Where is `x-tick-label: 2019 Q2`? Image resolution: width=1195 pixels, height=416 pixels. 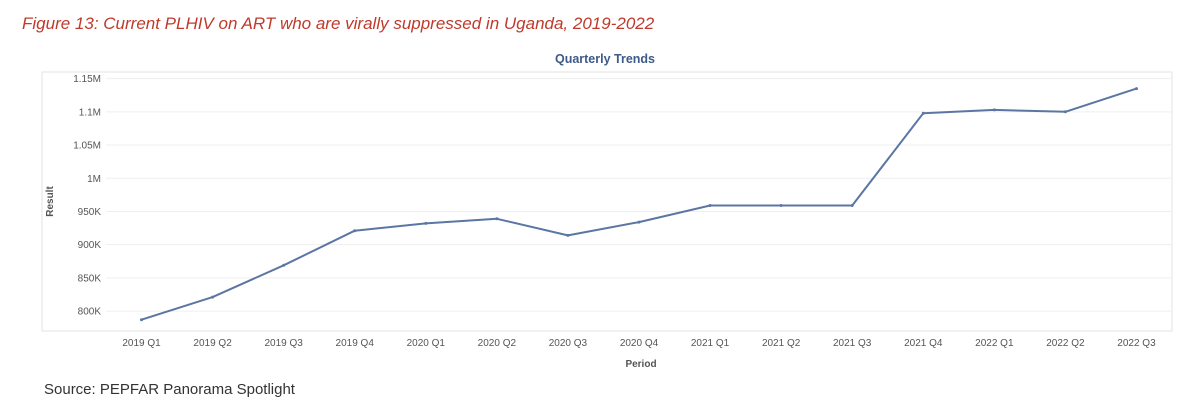 x-tick-label: 2019 Q2 is located at coordinates (212, 343).